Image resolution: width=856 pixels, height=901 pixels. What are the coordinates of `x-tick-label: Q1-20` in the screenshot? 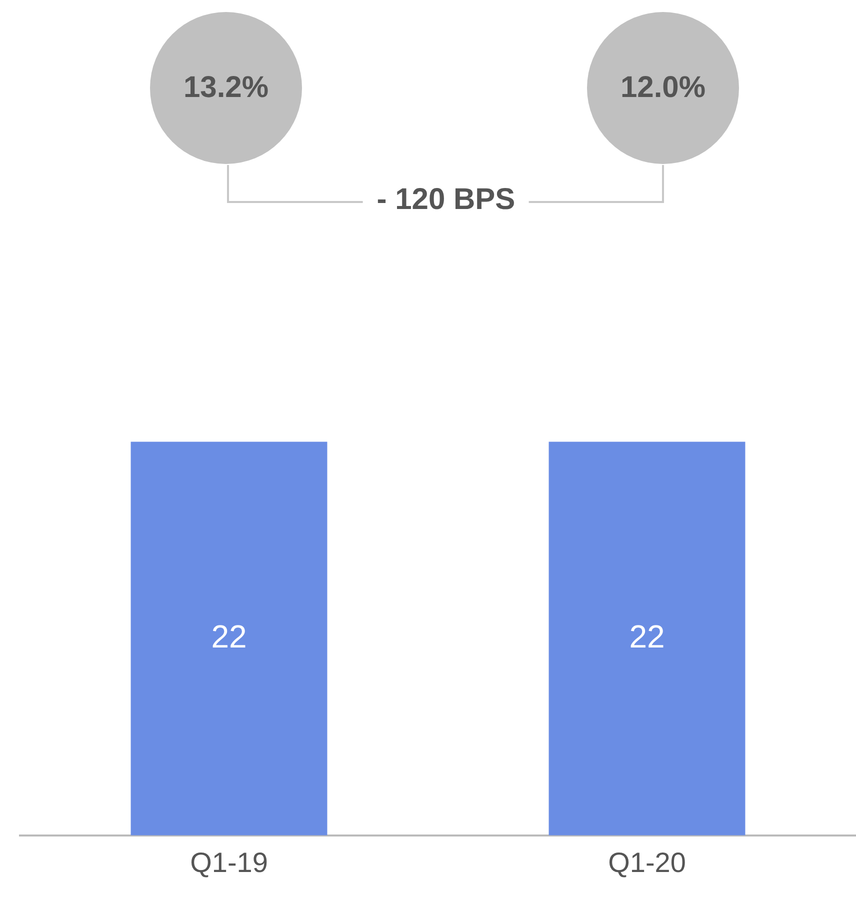 It's located at (647, 862).